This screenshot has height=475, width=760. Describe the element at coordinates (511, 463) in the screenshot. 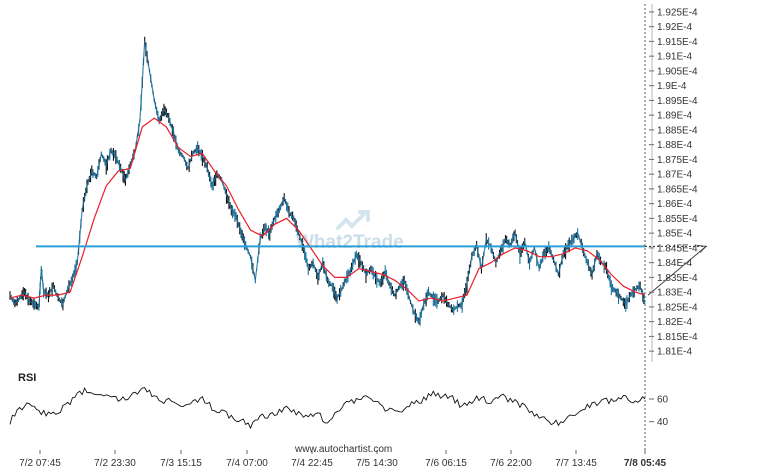

I see `x-tick-label: 7/6 22:00` at that location.